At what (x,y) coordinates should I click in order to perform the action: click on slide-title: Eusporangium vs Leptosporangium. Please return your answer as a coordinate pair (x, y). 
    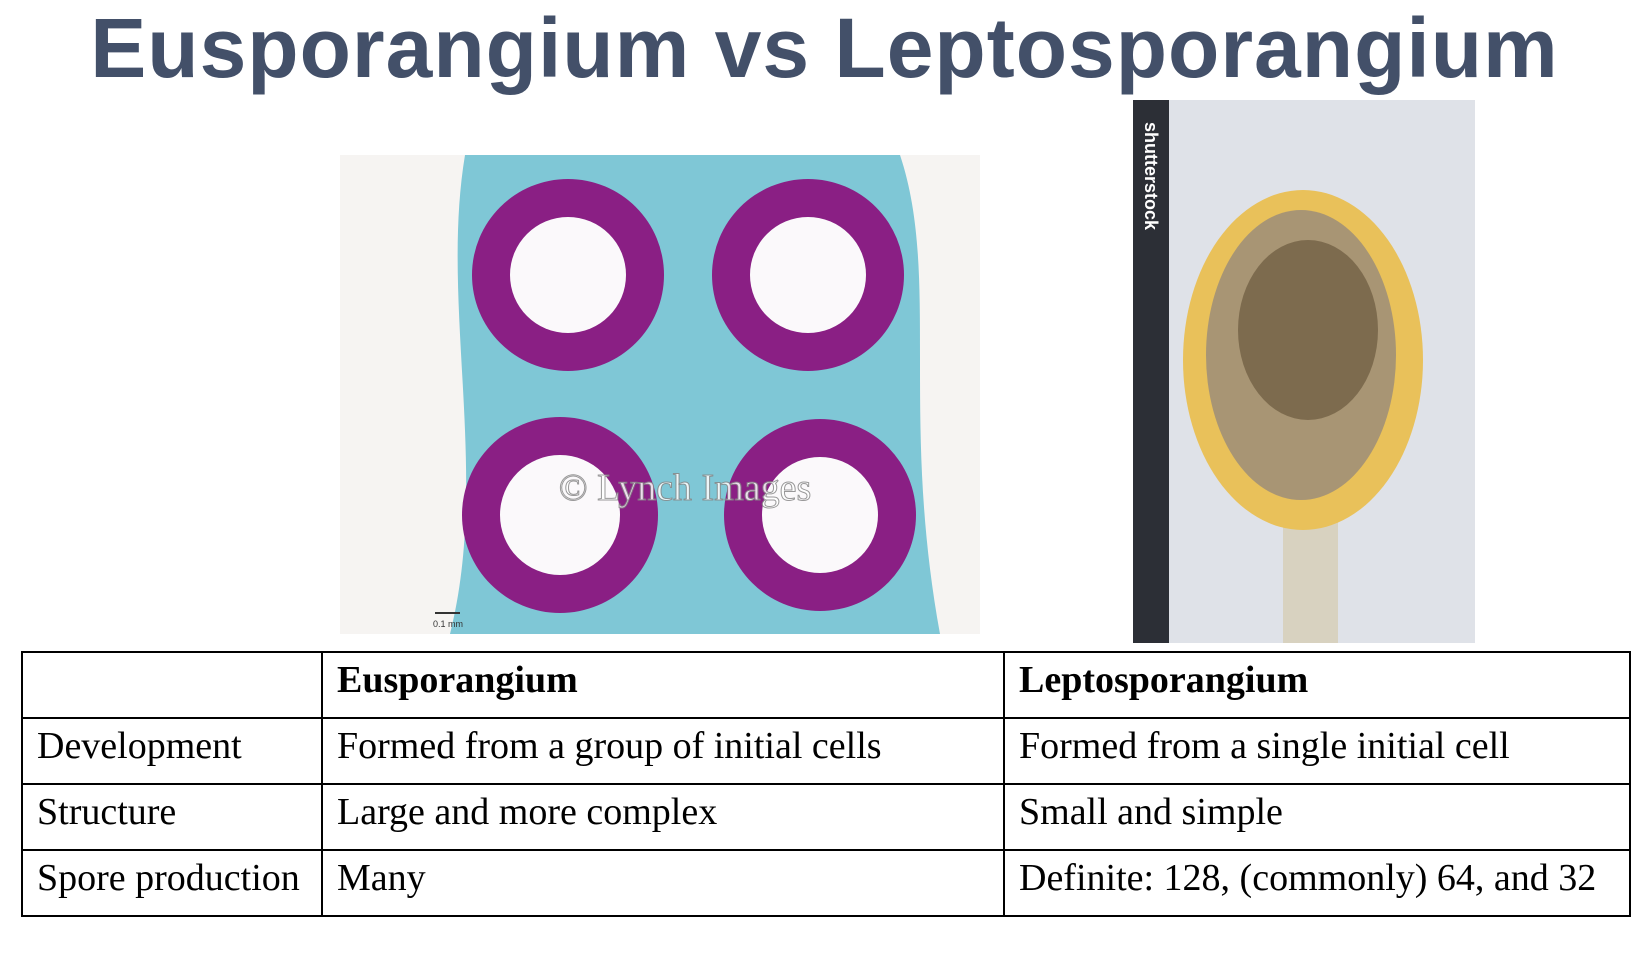
    Looking at the image, I should click on (824, 48).